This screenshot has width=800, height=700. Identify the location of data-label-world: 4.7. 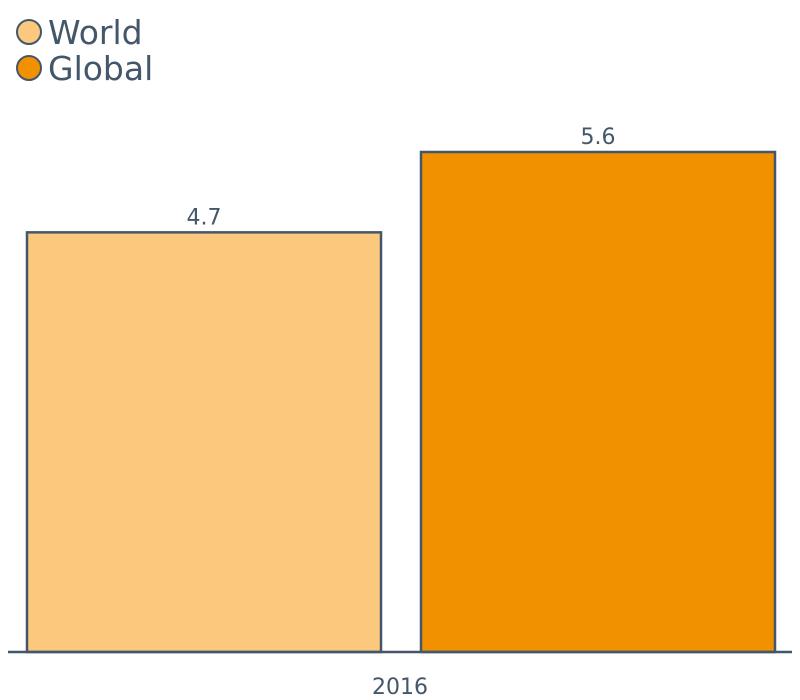
(204, 217).